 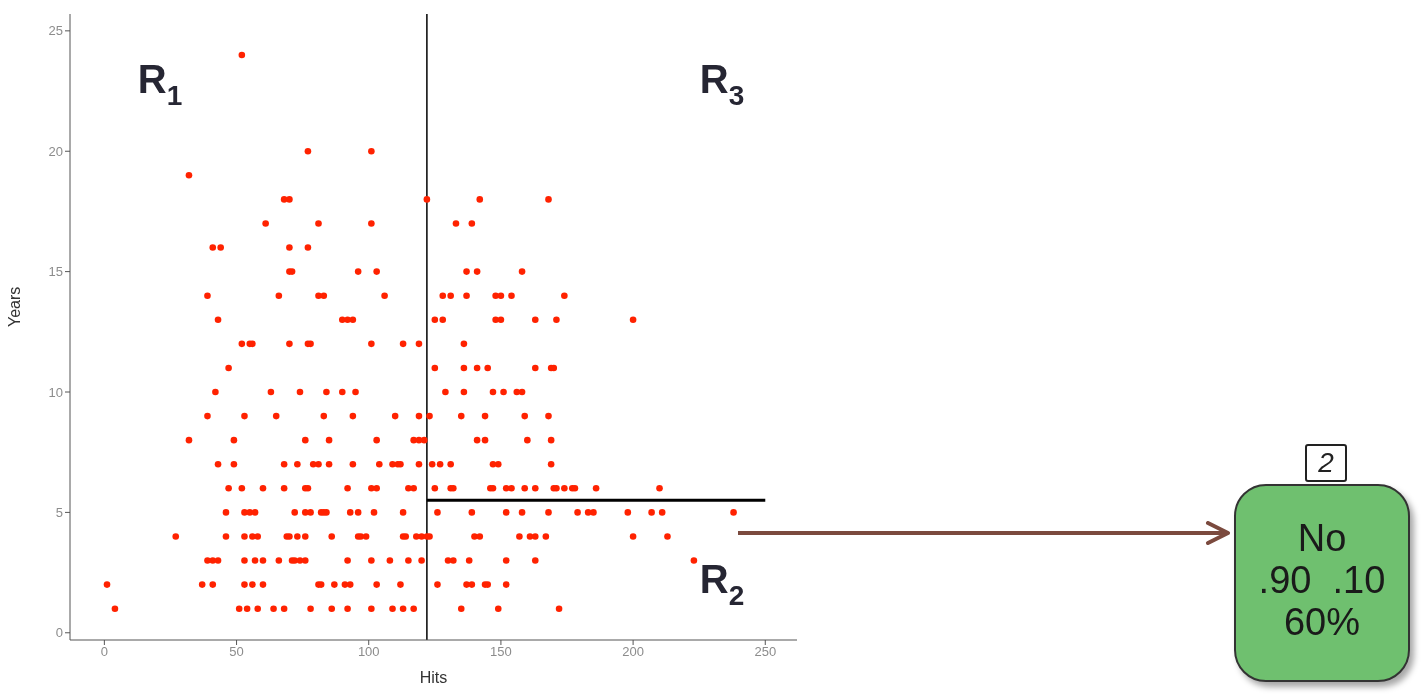 I want to click on x-tick-label: 50, so click(x=236, y=652).